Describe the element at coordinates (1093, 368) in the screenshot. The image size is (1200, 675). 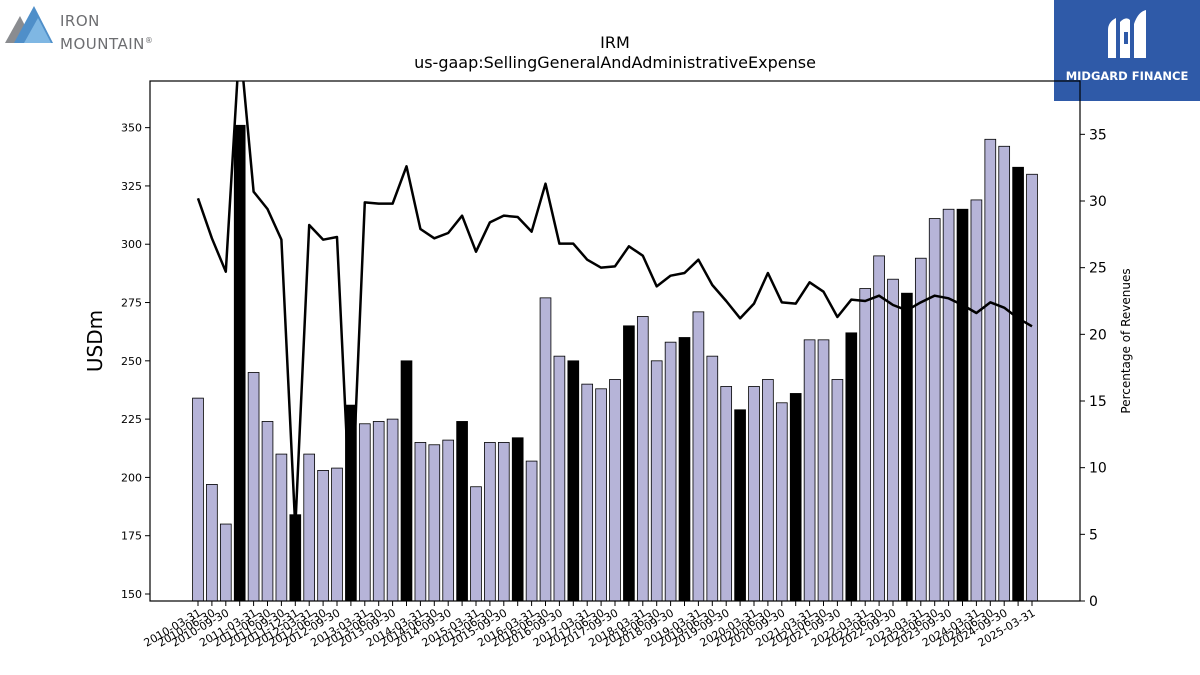
I see `y2-axis: 0 5 10 15 20 25 30 35` at that location.